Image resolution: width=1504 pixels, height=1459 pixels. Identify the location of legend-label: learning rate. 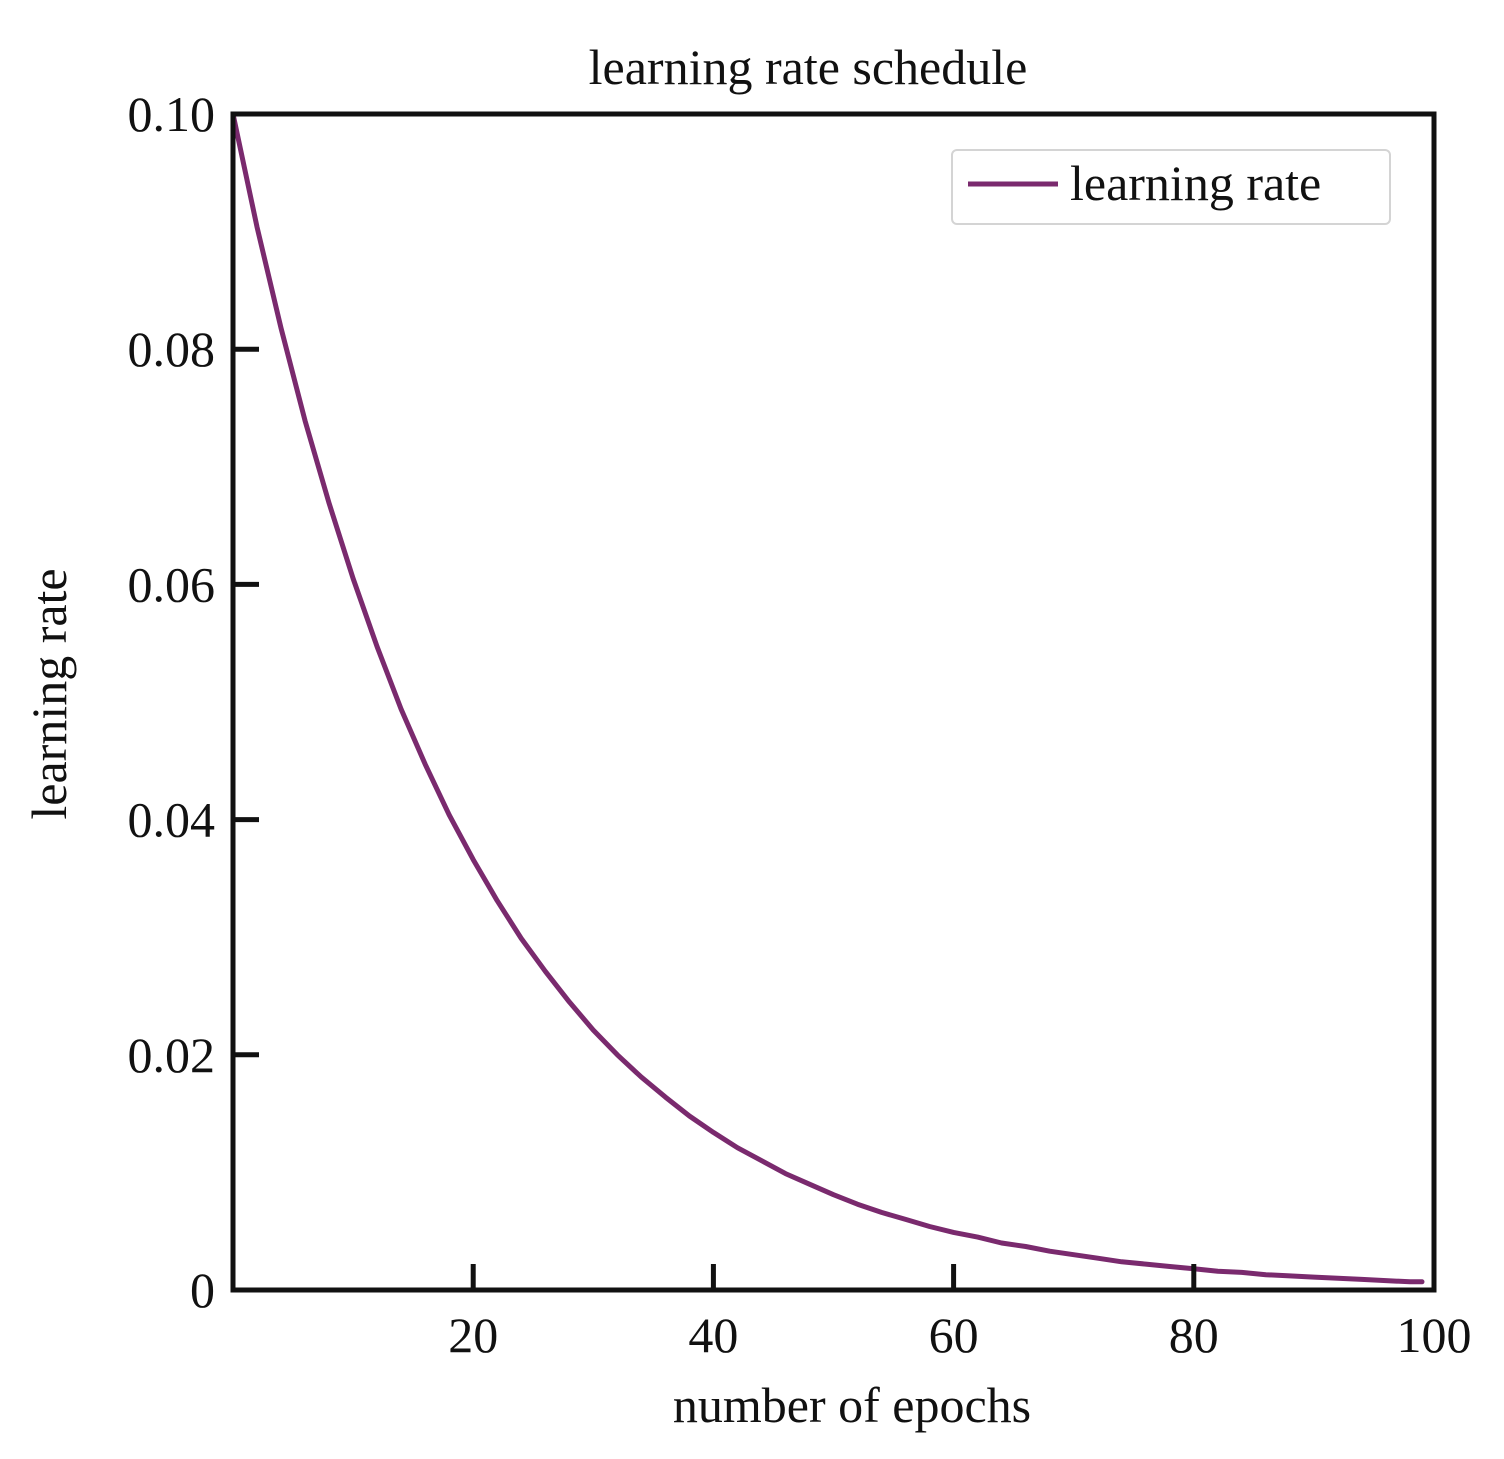
(1195, 183).